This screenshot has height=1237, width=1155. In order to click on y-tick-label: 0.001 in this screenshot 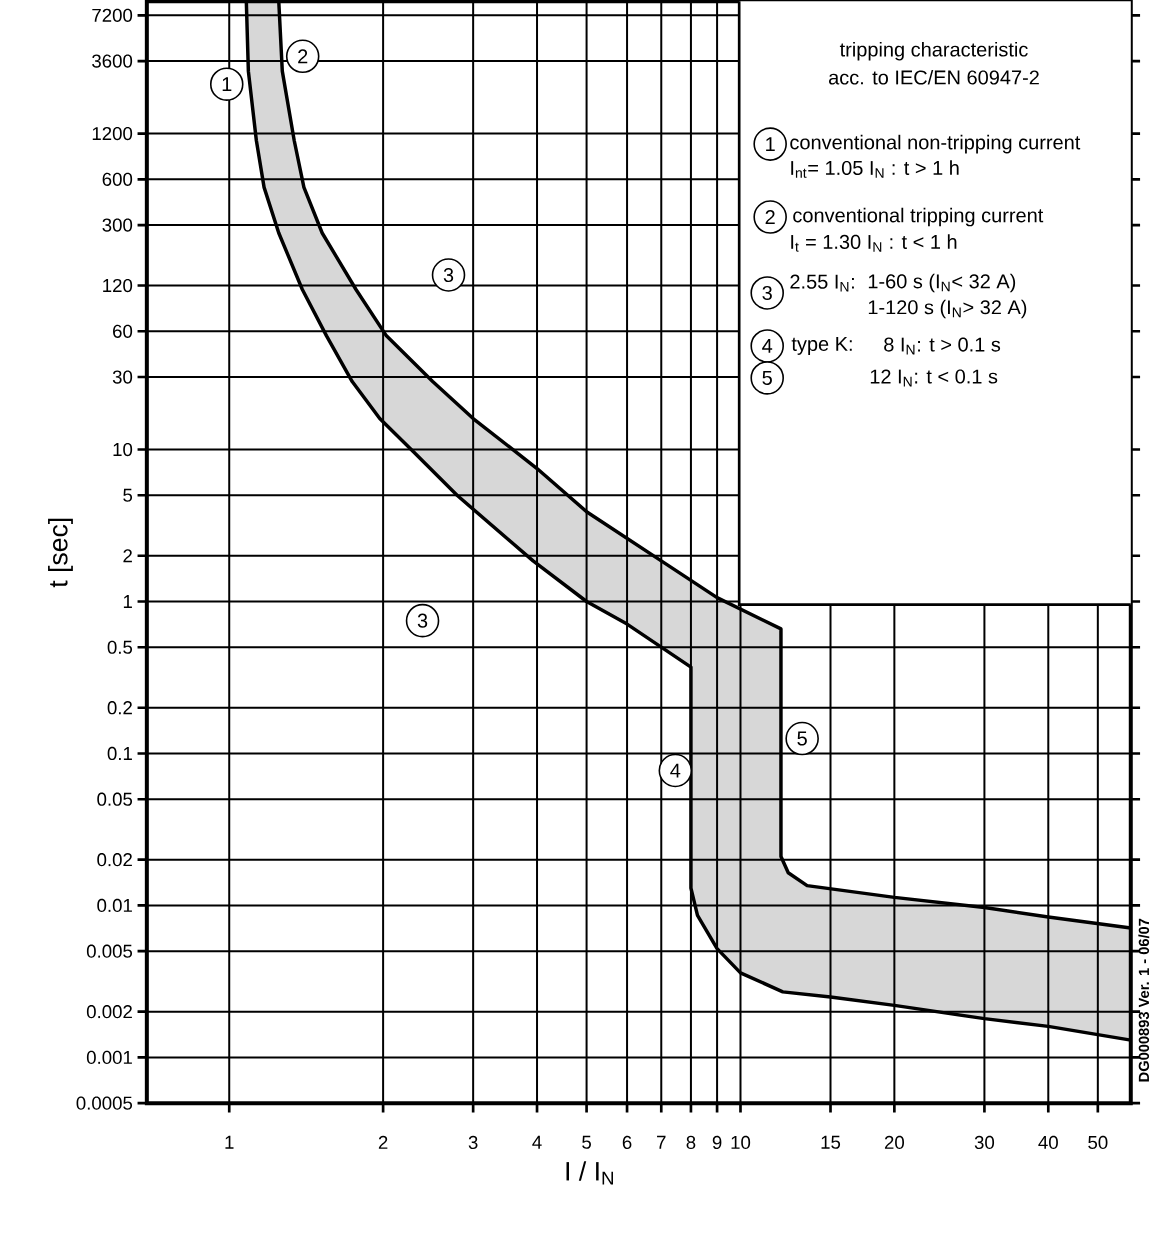, I will do `click(110, 1057)`.